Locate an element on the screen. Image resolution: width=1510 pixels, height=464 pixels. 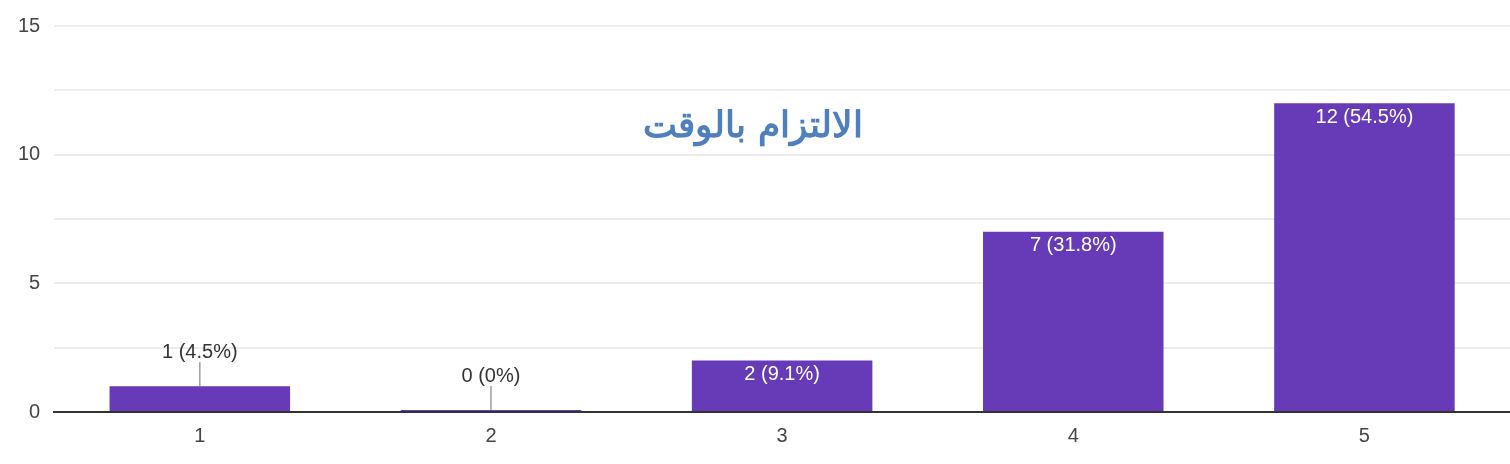
x-tick-label: 3 is located at coordinates (782, 434).